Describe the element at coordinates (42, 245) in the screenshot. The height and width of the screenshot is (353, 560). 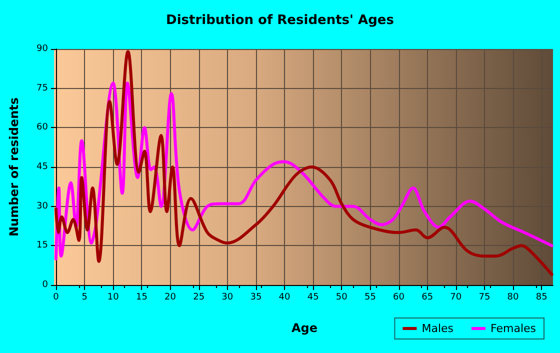
I see `y-tick-label: 15` at that location.